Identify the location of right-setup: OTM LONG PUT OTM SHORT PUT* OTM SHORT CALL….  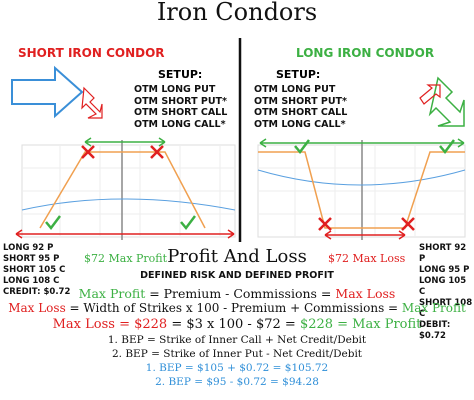
(300, 107).